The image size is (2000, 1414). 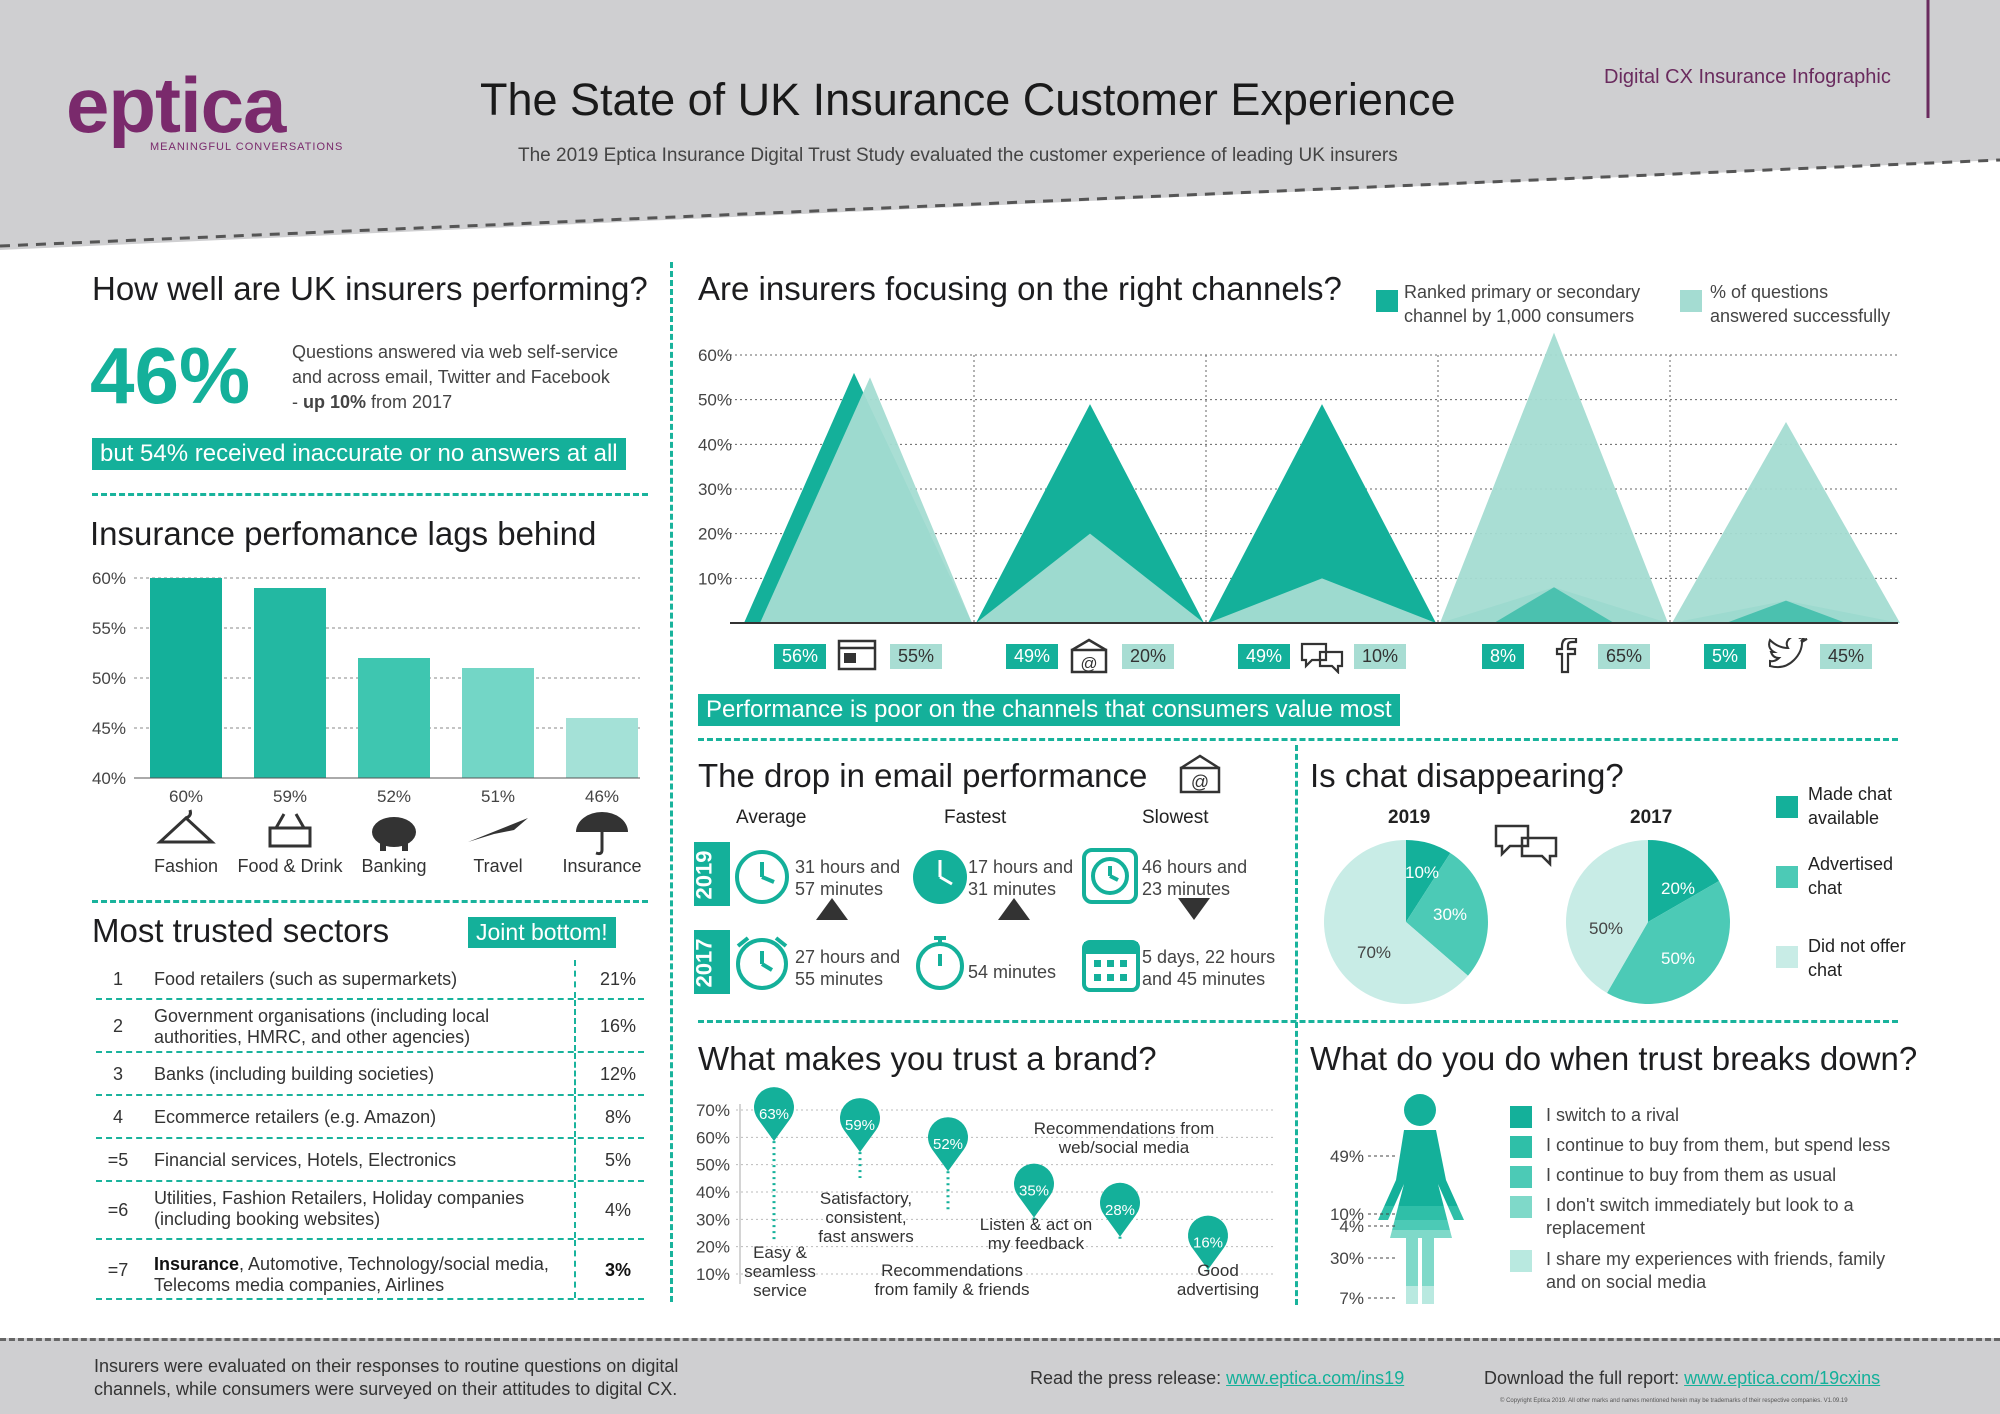 What do you see at coordinates (774, 1114) in the screenshot?
I see `pin-value: 63%` at bounding box center [774, 1114].